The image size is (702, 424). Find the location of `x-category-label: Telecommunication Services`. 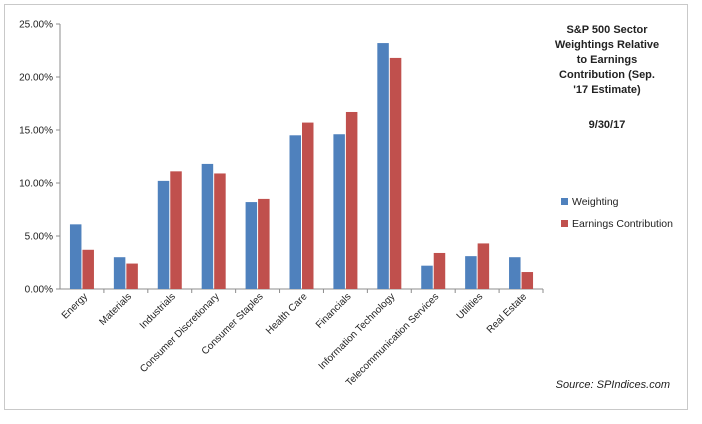

x-category-label: Telecommunication Services is located at coordinates (392, 339).